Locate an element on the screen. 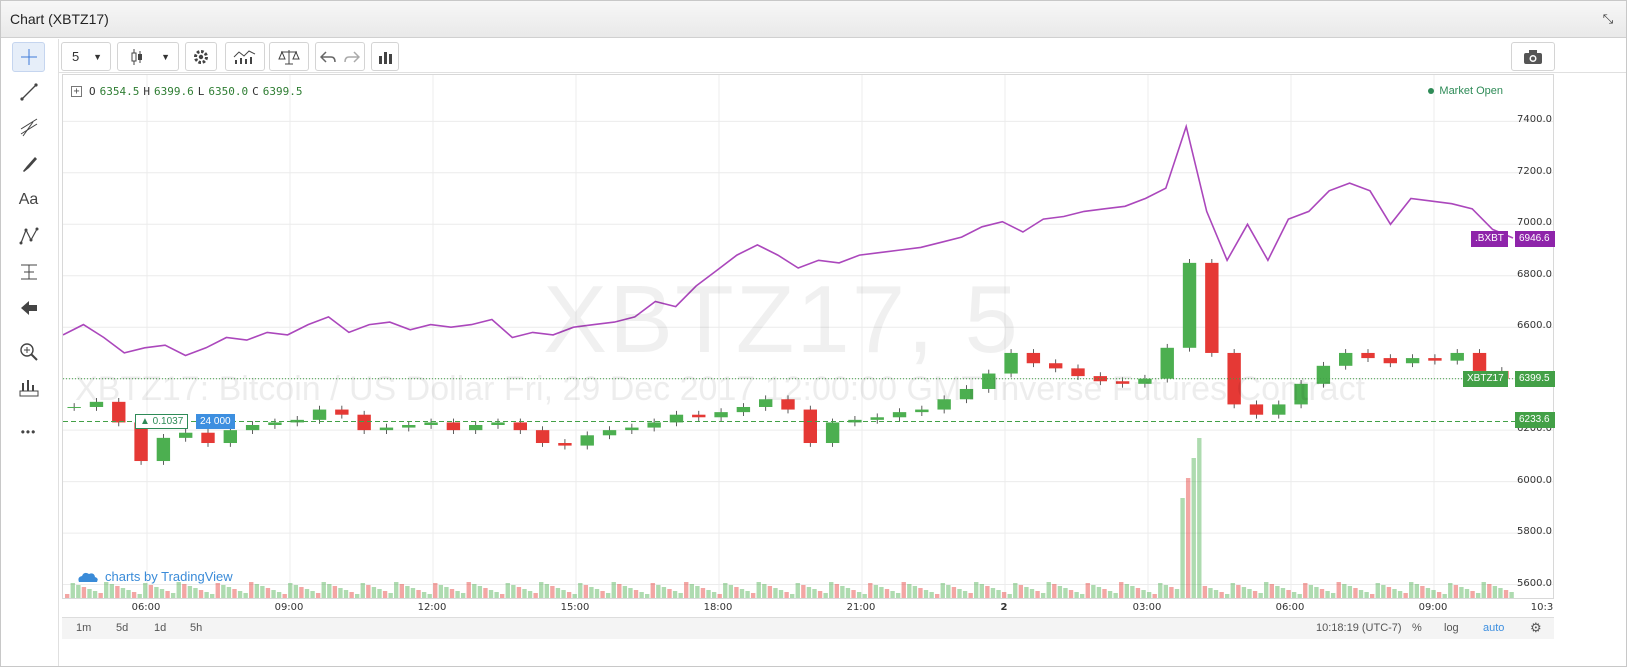  compare-button is located at coordinates (289, 56).